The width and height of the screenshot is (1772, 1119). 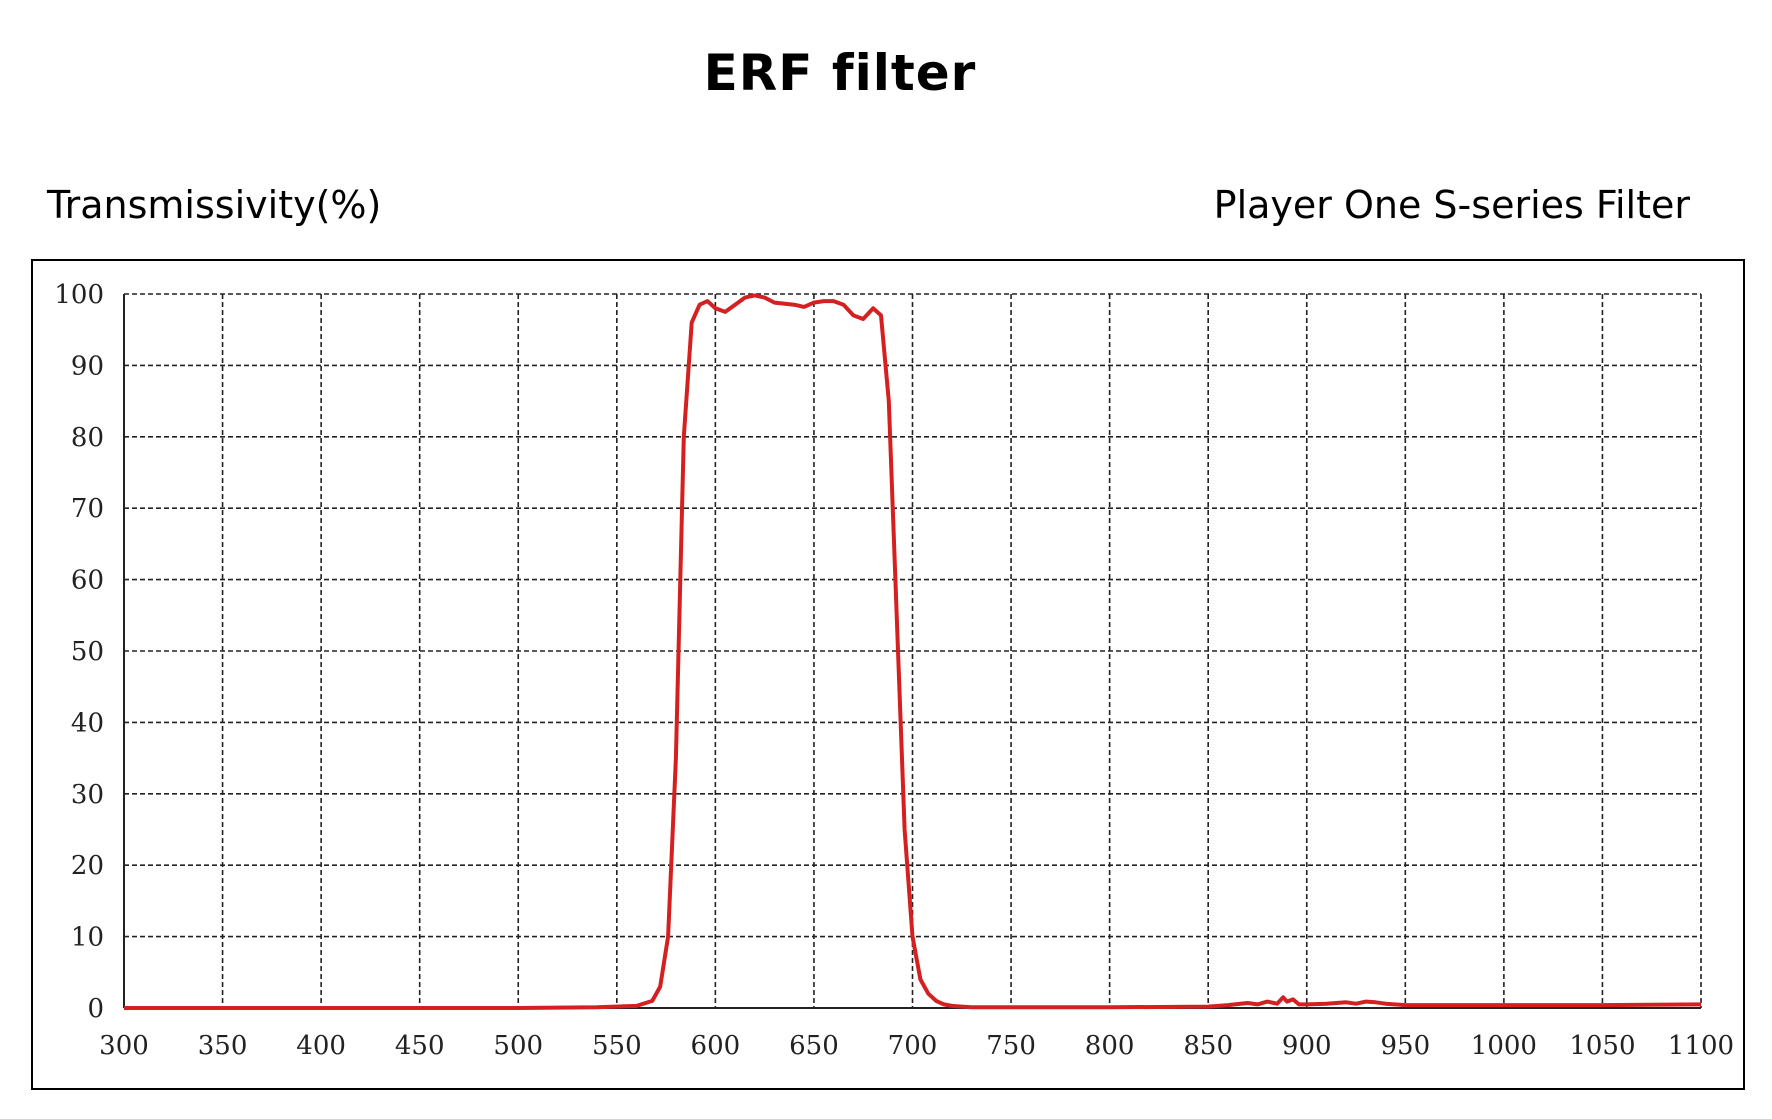 I want to click on x-tick-label: 1000, so click(x=1504, y=1046).